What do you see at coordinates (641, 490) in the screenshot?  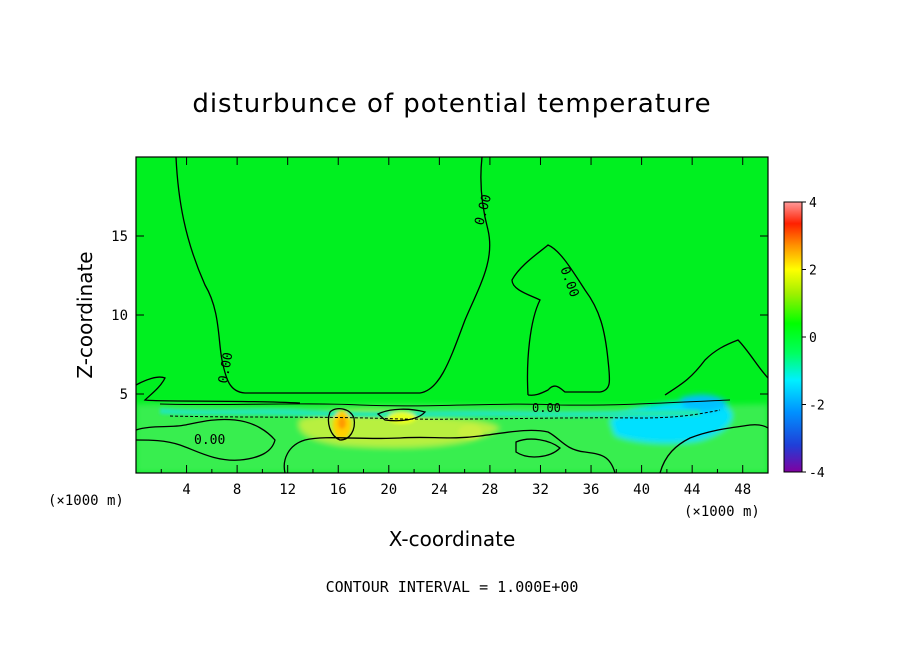 I see `x-tick-label: 40` at bounding box center [641, 490].